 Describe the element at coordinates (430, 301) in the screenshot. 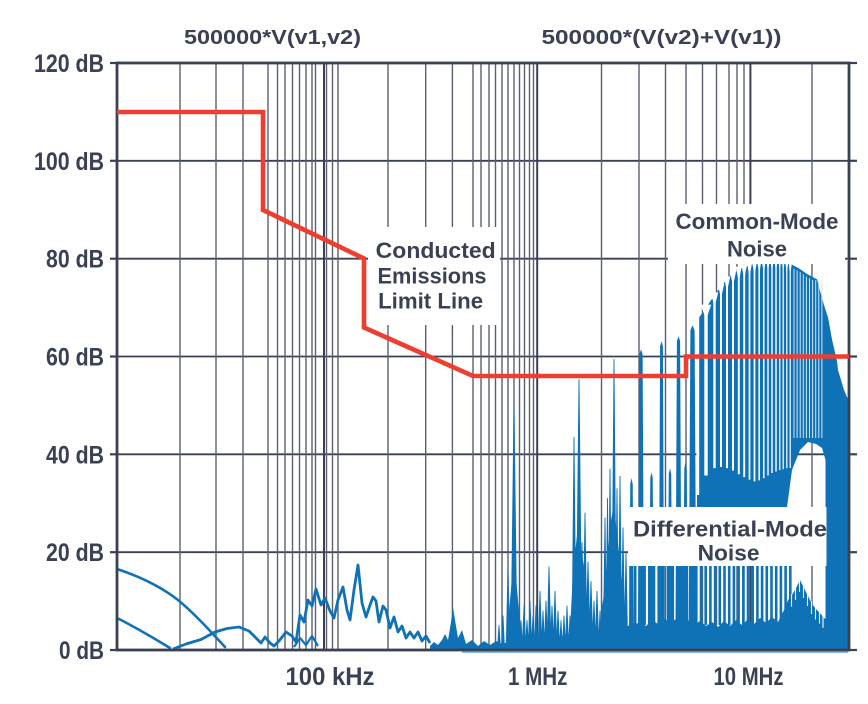

I see `svg-text: Limit Line` at that location.